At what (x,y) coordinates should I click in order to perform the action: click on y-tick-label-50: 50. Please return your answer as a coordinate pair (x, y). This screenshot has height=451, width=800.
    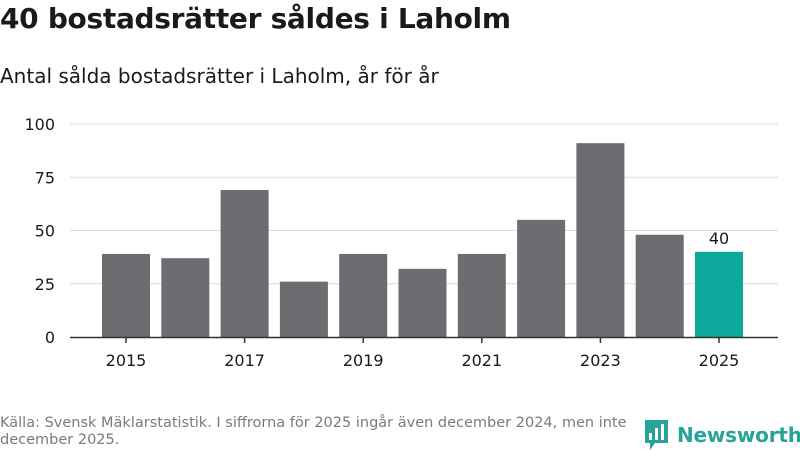
    Looking at the image, I should click on (45, 231).